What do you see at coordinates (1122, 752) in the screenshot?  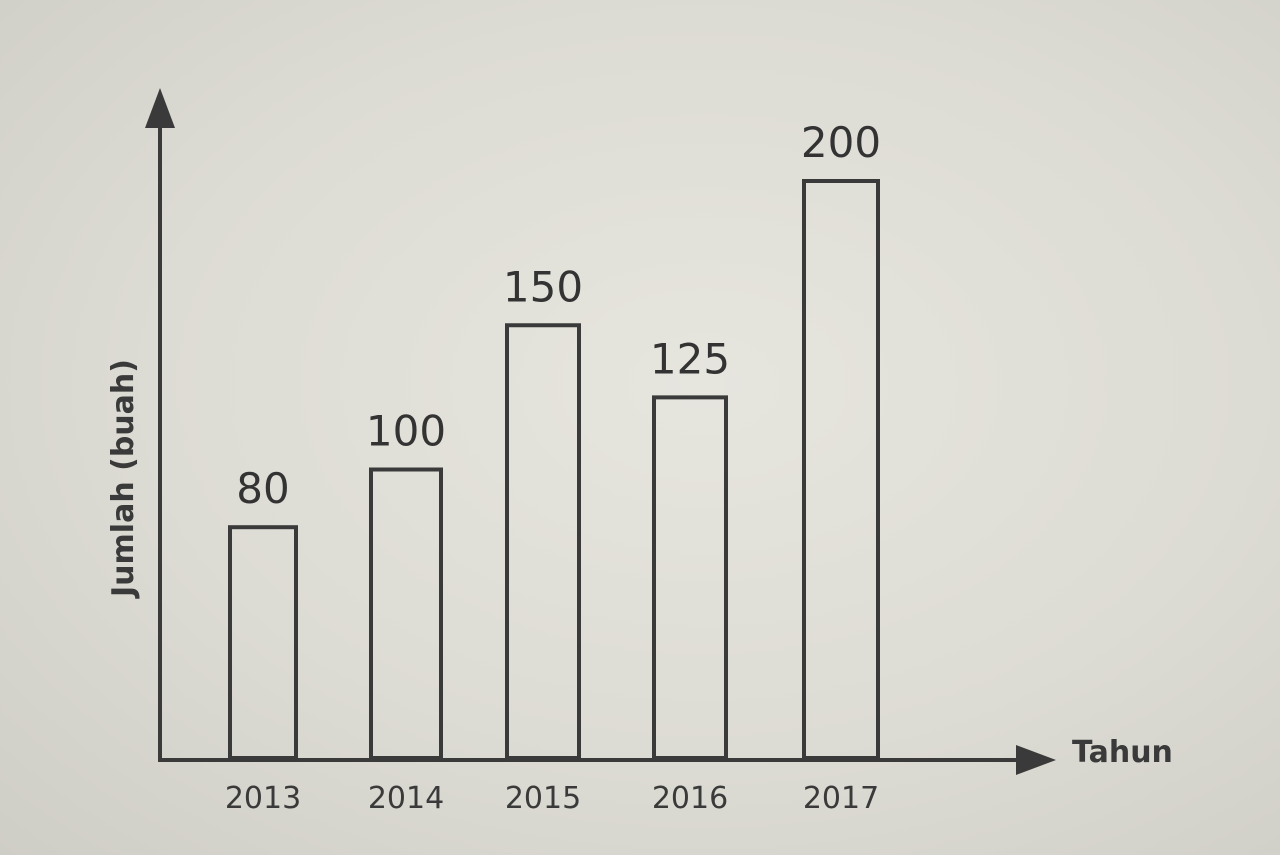 I see `x-axis-title: Tahun` at bounding box center [1122, 752].